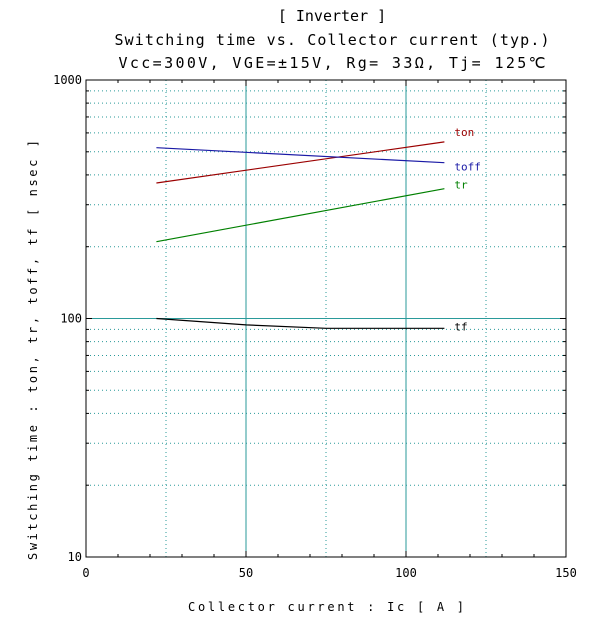 The width and height of the screenshot is (595, 618). What do you see at coordinates (406, 573) in the screenshot?
I see `x-tick-label: 100` at bounding box center [406, 573].